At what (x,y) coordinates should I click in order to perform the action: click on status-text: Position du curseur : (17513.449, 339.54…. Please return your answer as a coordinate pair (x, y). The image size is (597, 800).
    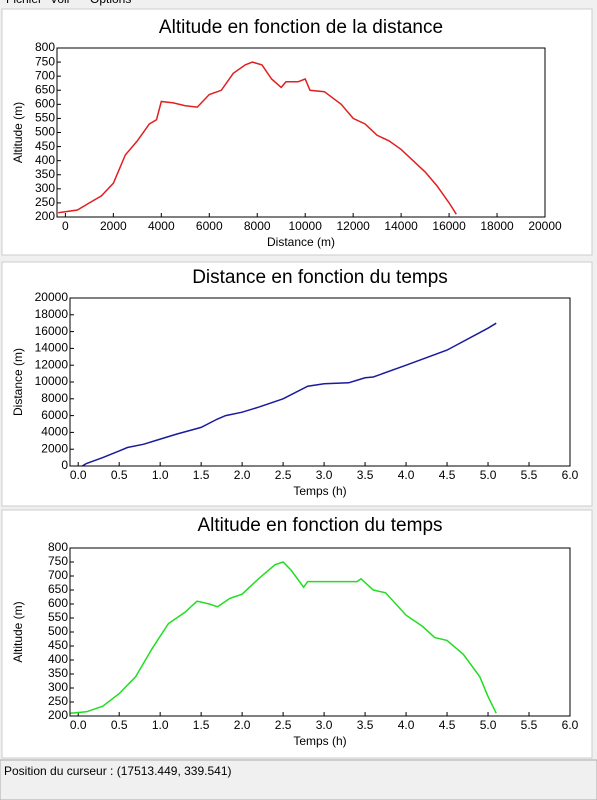
    Looking at the image, I should click on (117, 771).